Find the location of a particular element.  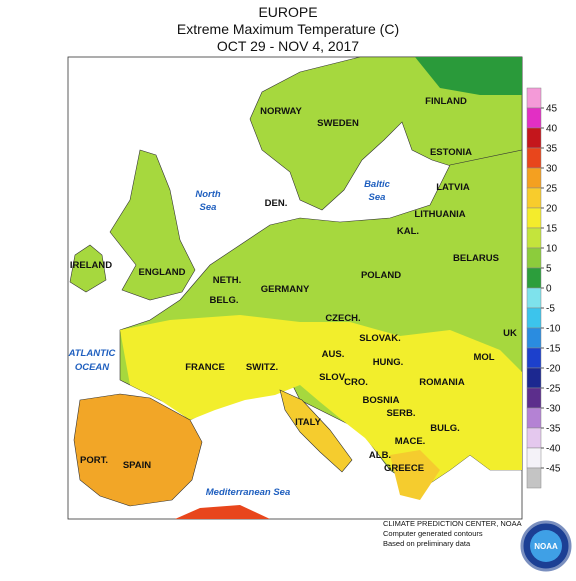

country-label: CRO. is located at coordinates (356, 382).